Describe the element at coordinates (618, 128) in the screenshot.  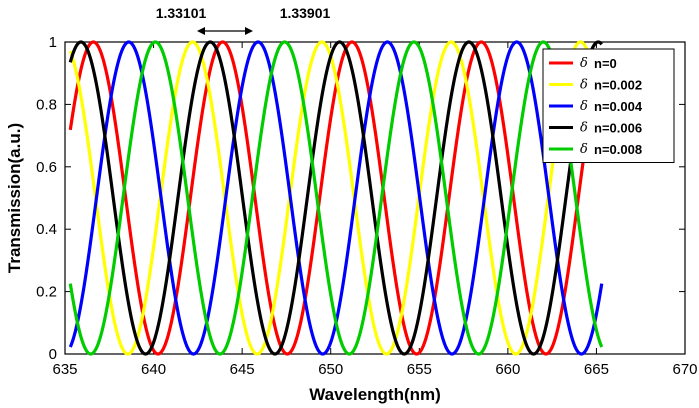
I see `legend-label-3: n=0.006` at that location.